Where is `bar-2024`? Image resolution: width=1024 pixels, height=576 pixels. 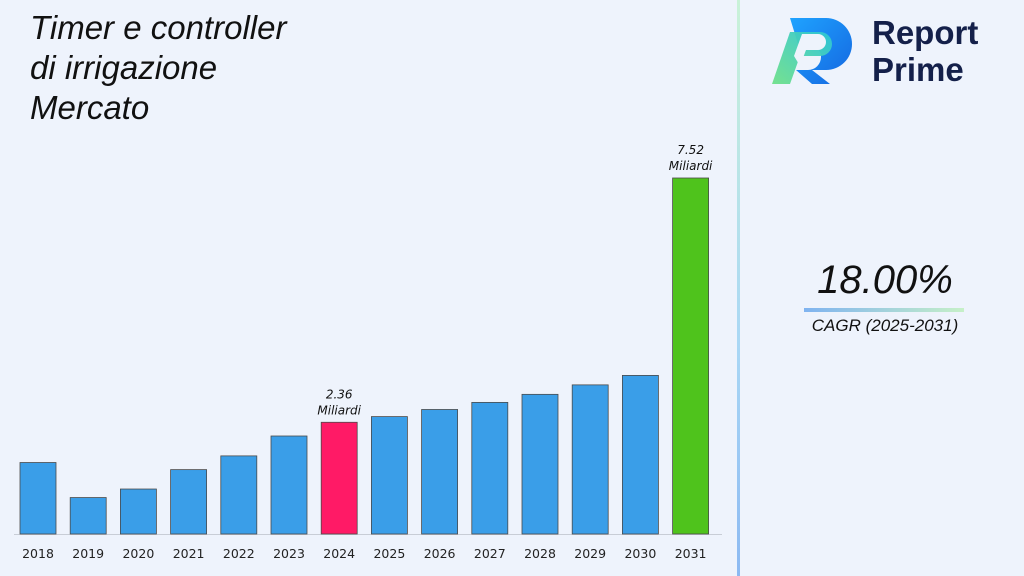 bar-2024 is located at coordinates (339, 478).